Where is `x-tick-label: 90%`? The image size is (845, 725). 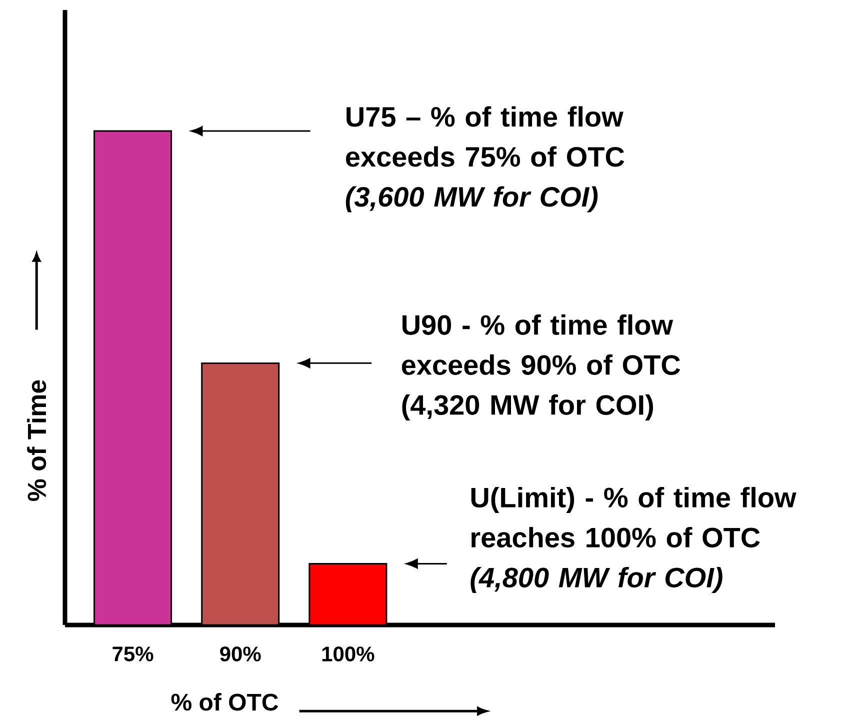
x-tick-label: 90% is located at coordinates (240, 654).